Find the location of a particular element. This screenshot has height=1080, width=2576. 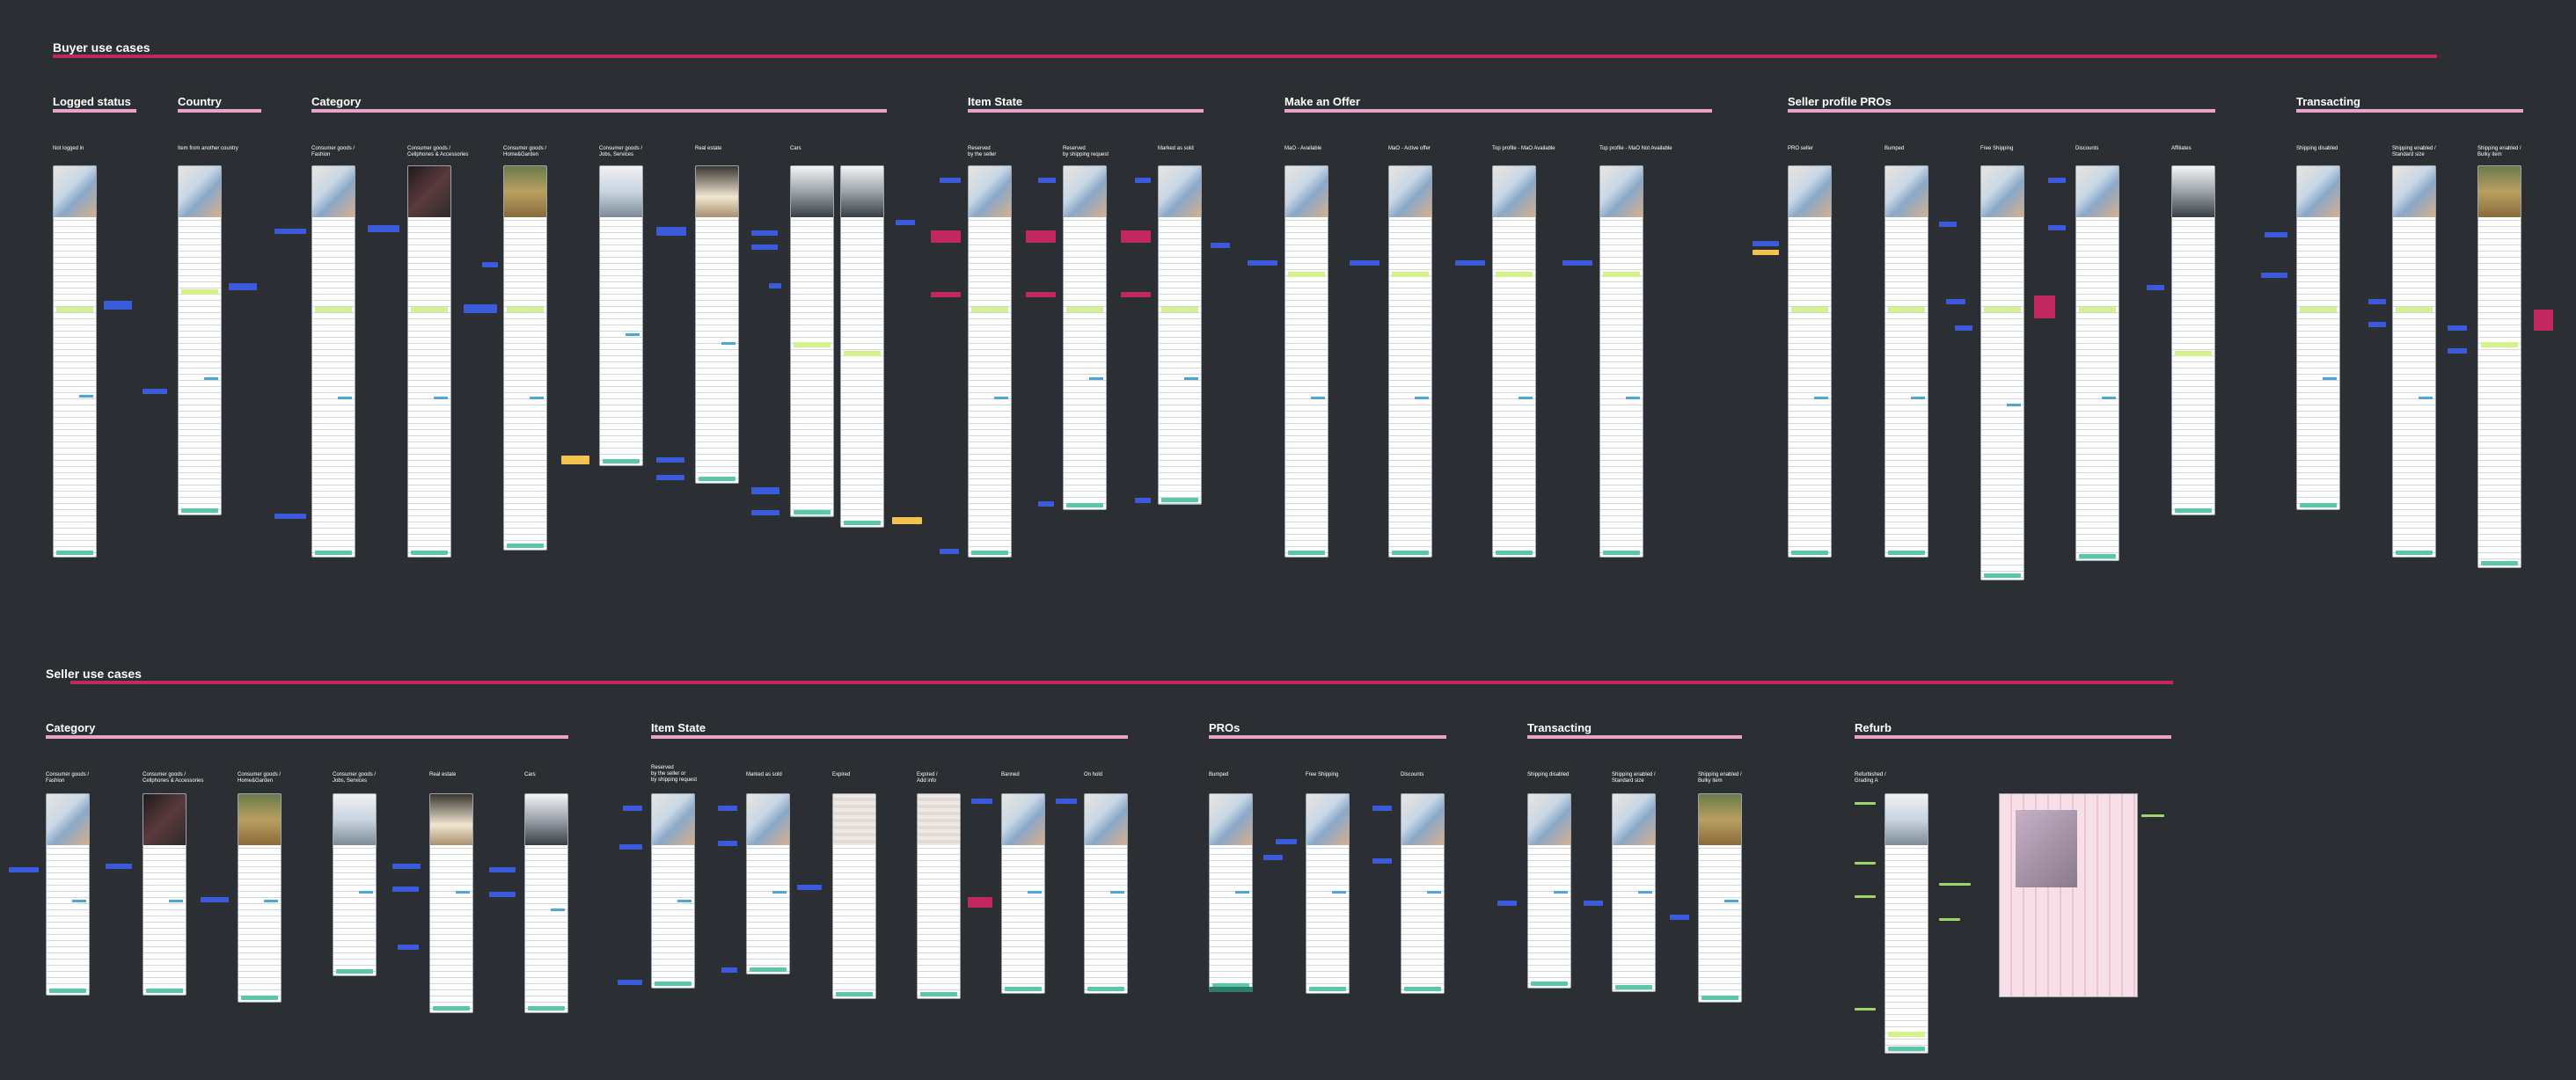

screen-label: Reserved by shipping request is located at coordinates (1086, 151).